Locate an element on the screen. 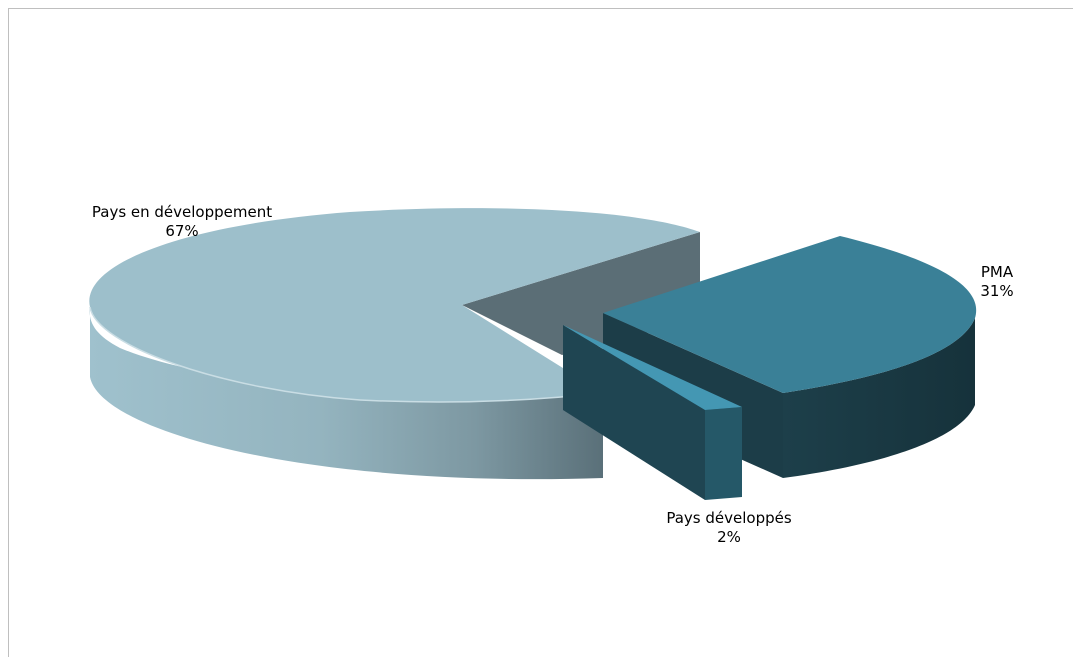 This screenshot has height=657, width=1073. label-value-pma: 31% is located at coordinates (996, 291).